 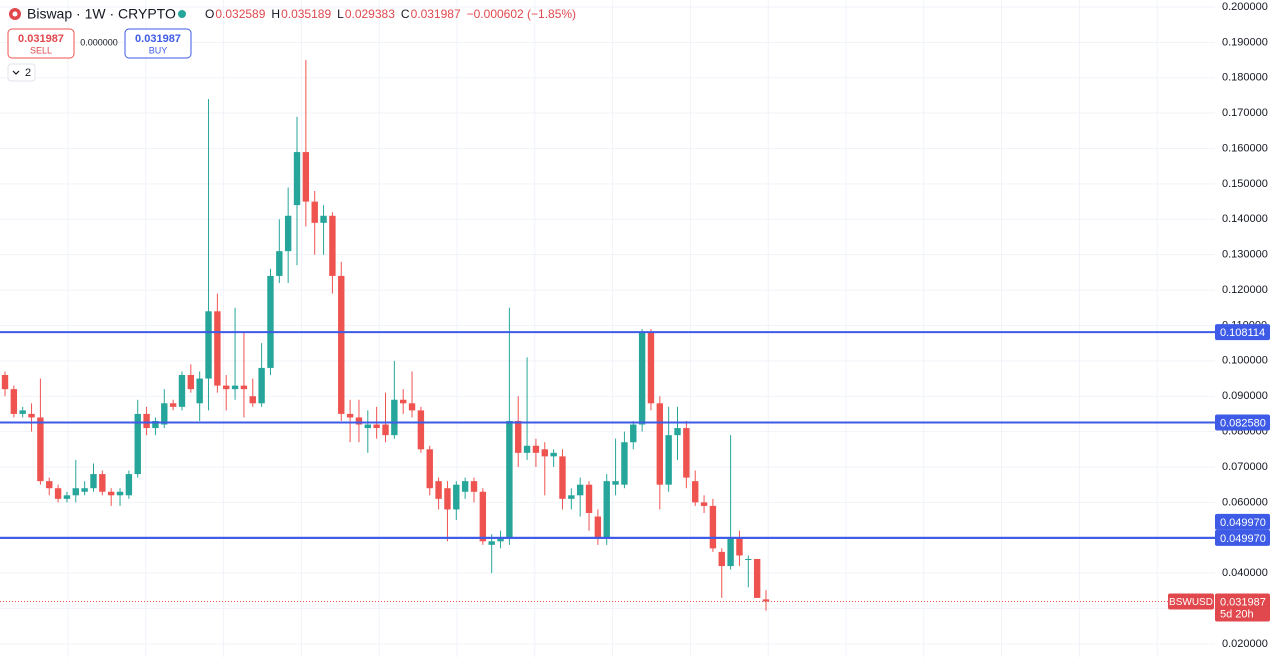 What do you see at coordinates (306, 14) in the screenshot?
I see `ohlc-value: 0.035189` at bounding box center [306, 14].